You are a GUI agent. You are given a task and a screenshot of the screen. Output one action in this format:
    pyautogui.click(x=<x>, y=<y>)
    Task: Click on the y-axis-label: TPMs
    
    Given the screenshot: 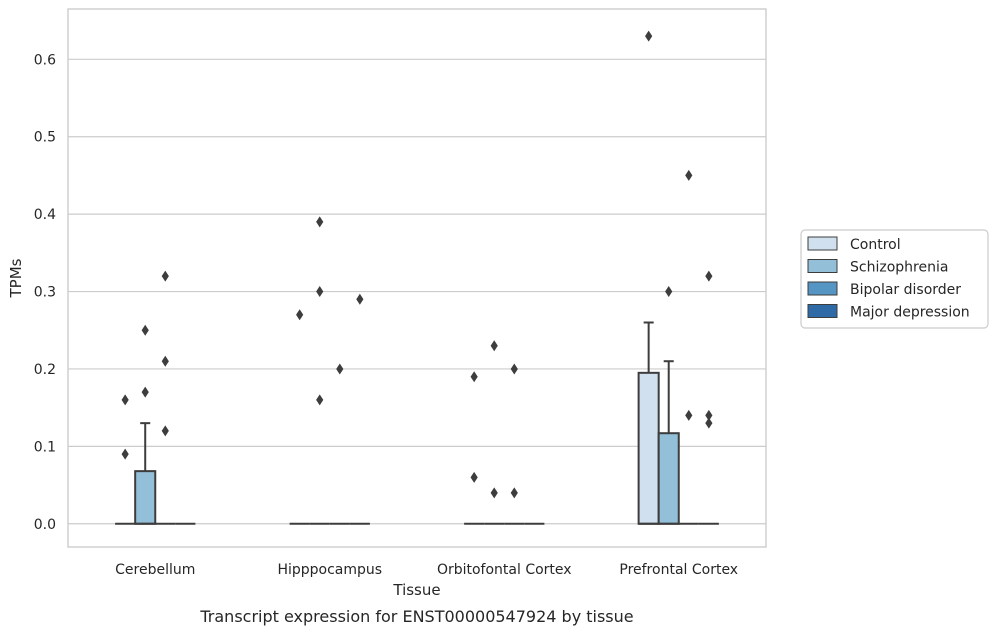 What is the action you would take?
    pyautogui.click(x=16, y=278)
    